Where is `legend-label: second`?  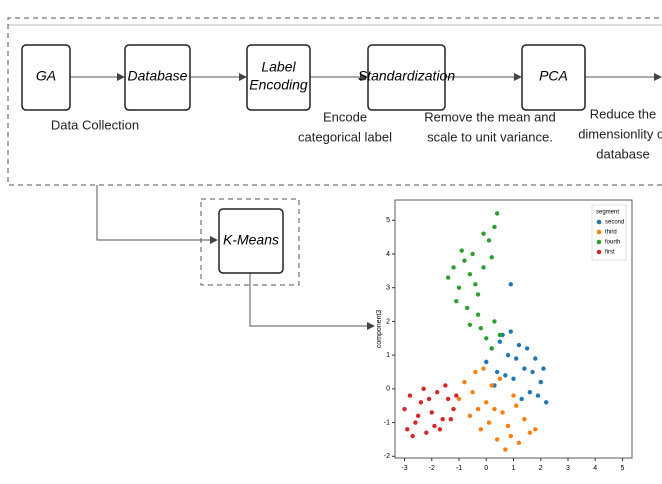
legend-label: second is located at coordinates (614, 223).